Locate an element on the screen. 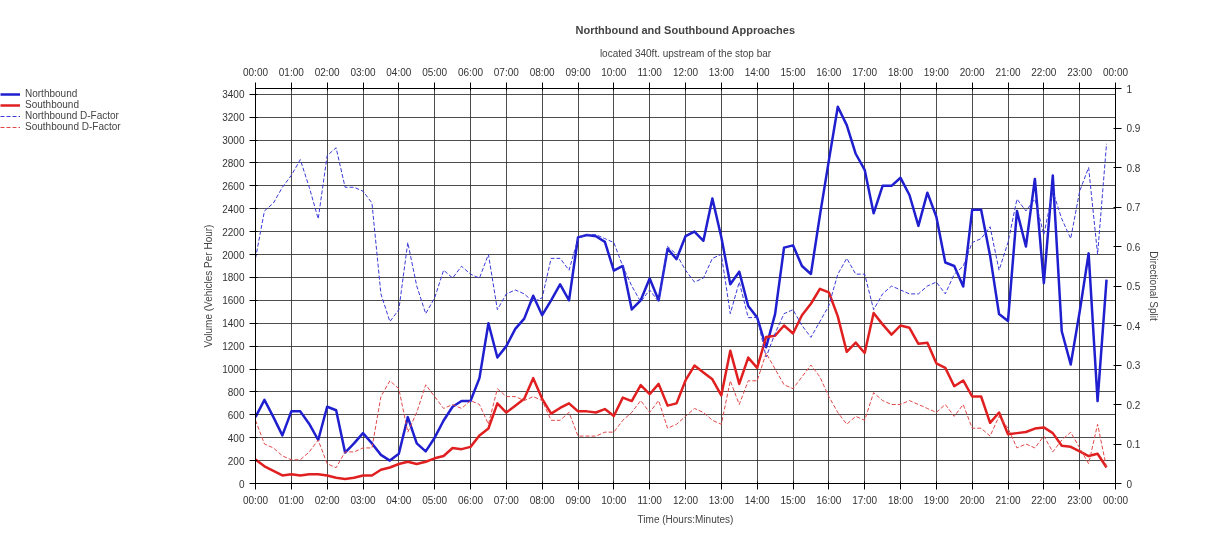 Image resolution: width=1219 pixels, height=535 pixels. y2-tick-label: 1 is located at coordinates (1129, 89).